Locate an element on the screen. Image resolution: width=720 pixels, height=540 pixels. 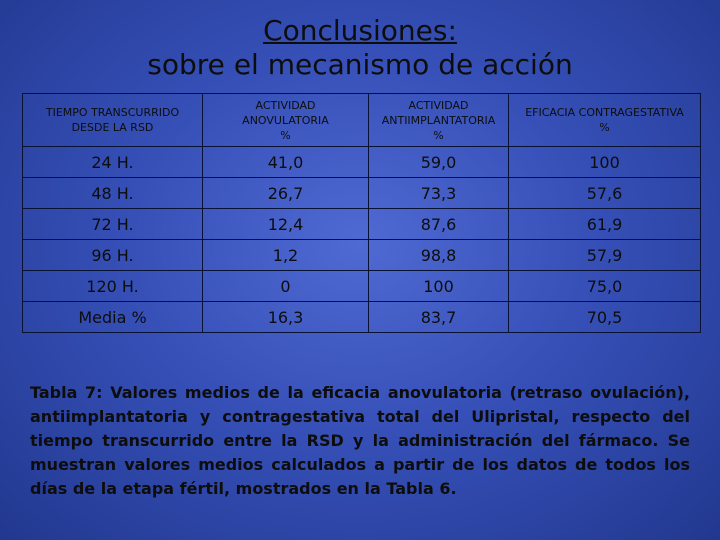
header-line: DESDE LA RSD is located at coordinates (112, 127).